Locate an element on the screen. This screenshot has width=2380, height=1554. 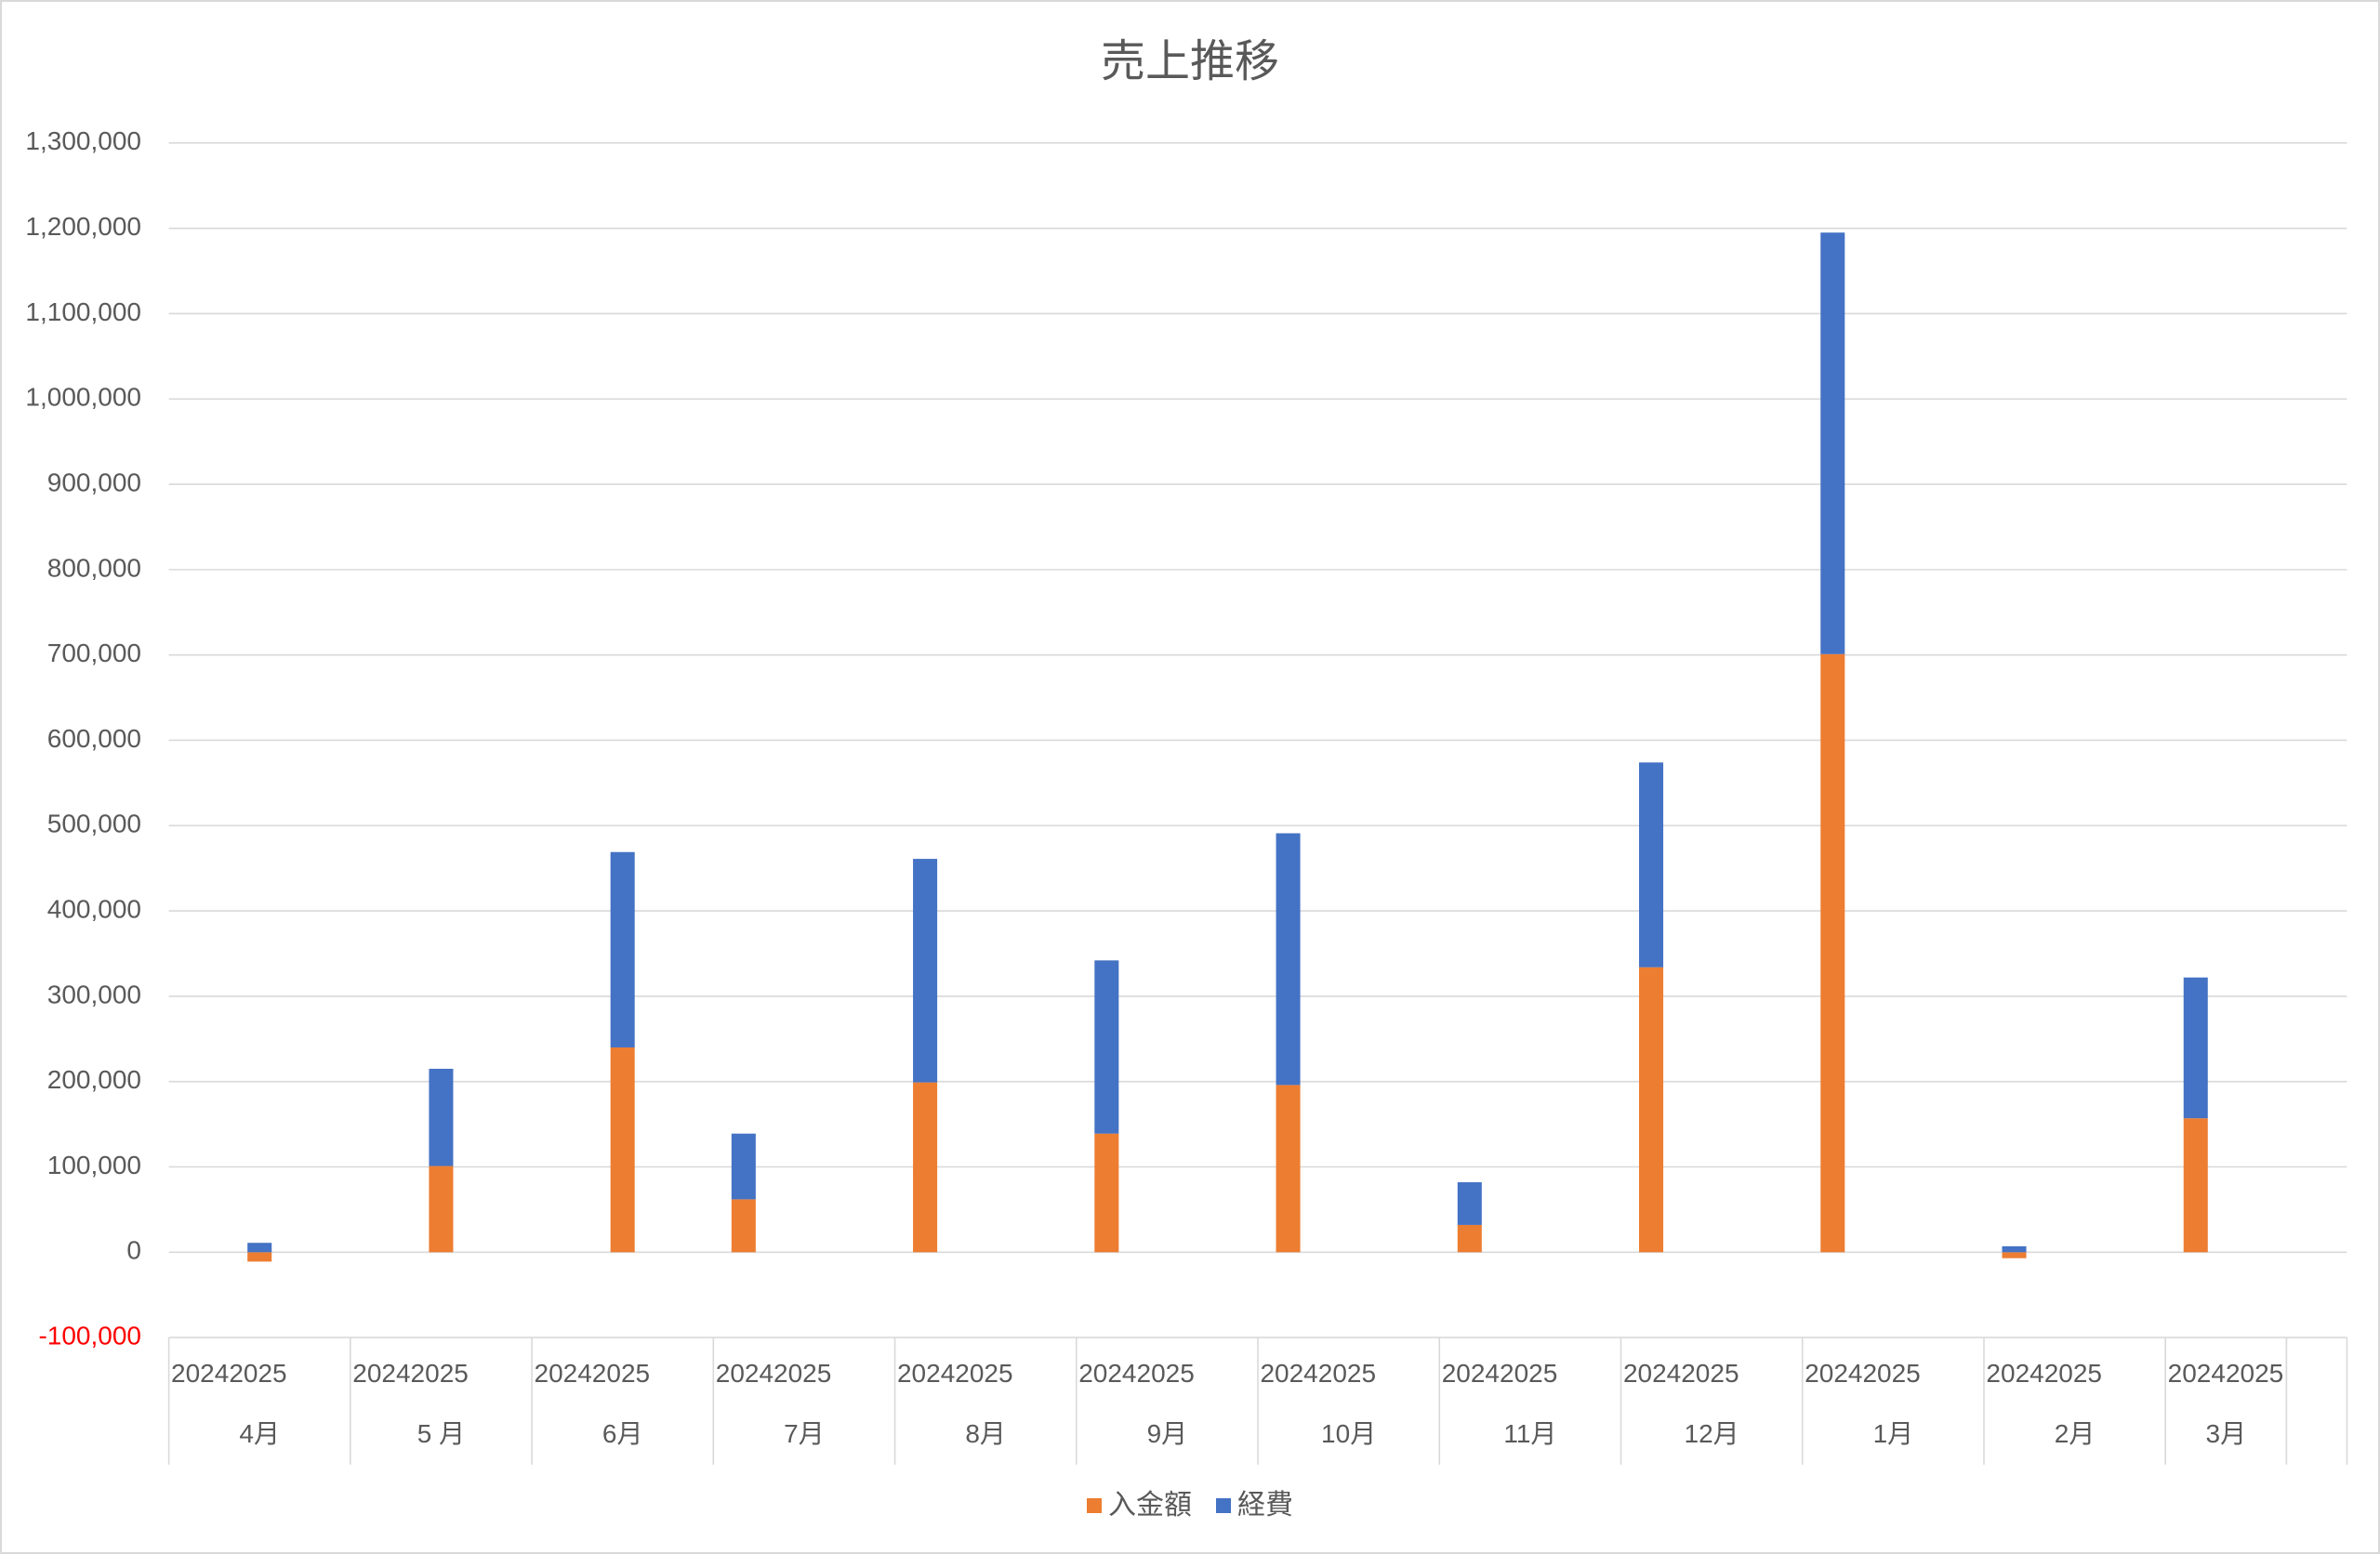
month-label: 2月 is located at coordinates (2075, 1433).